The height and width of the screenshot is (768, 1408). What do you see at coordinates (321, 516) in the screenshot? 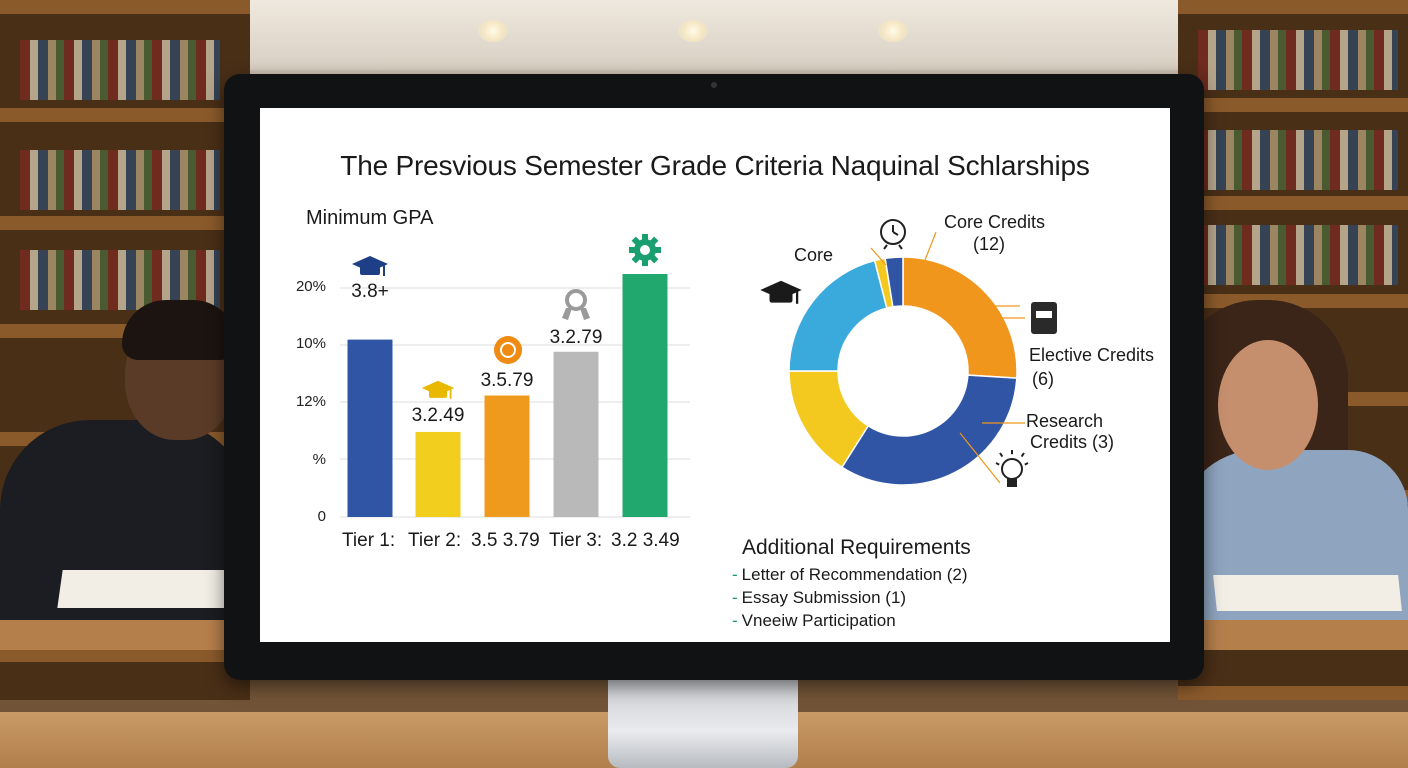
I see `y-tick: 0` at bounding box center [321, 516].